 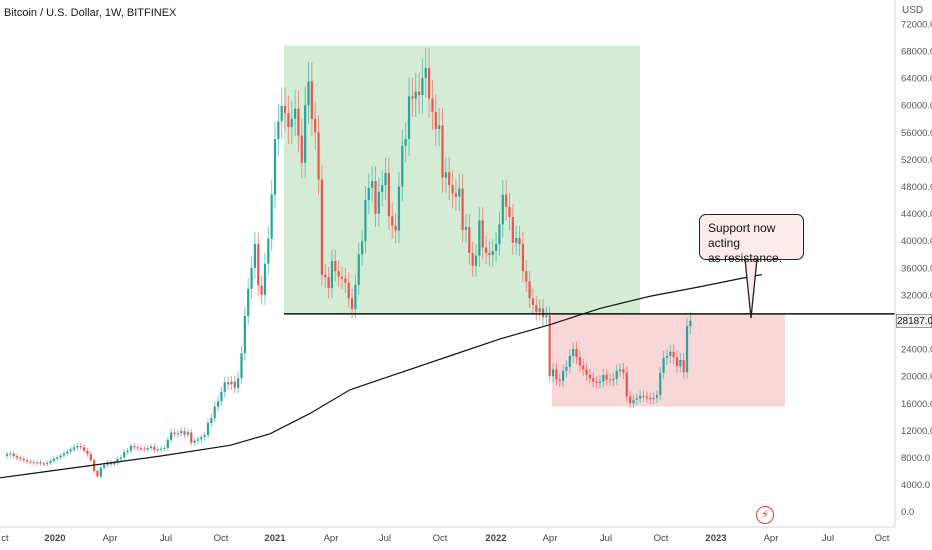 I want to click on y-tick-label: 68000.0, so click(x=916, y=52).